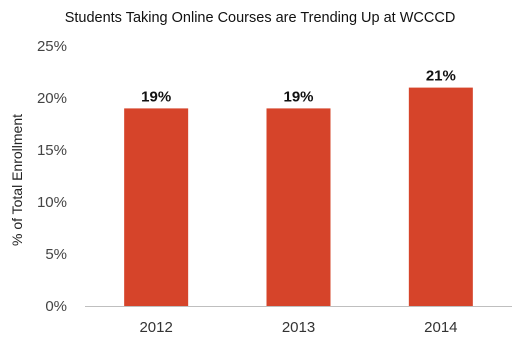 The height and width of the screenshot is (339, 517). What do you see at coordinates (298, 327) in the screenshot?
I see `x-tick-label: 2013` at bounding box center [298, 327].